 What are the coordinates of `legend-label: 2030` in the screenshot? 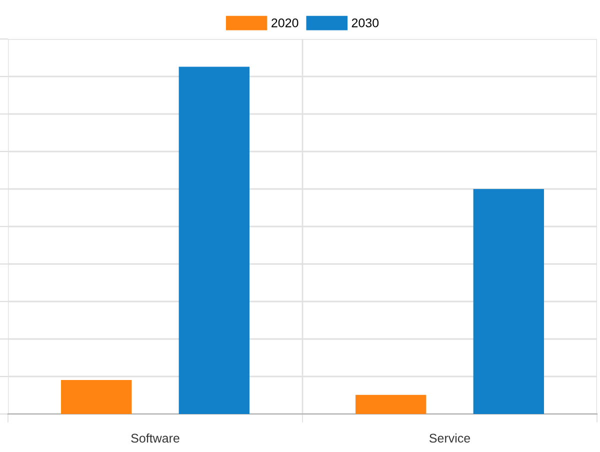 It's located at (365, 23).